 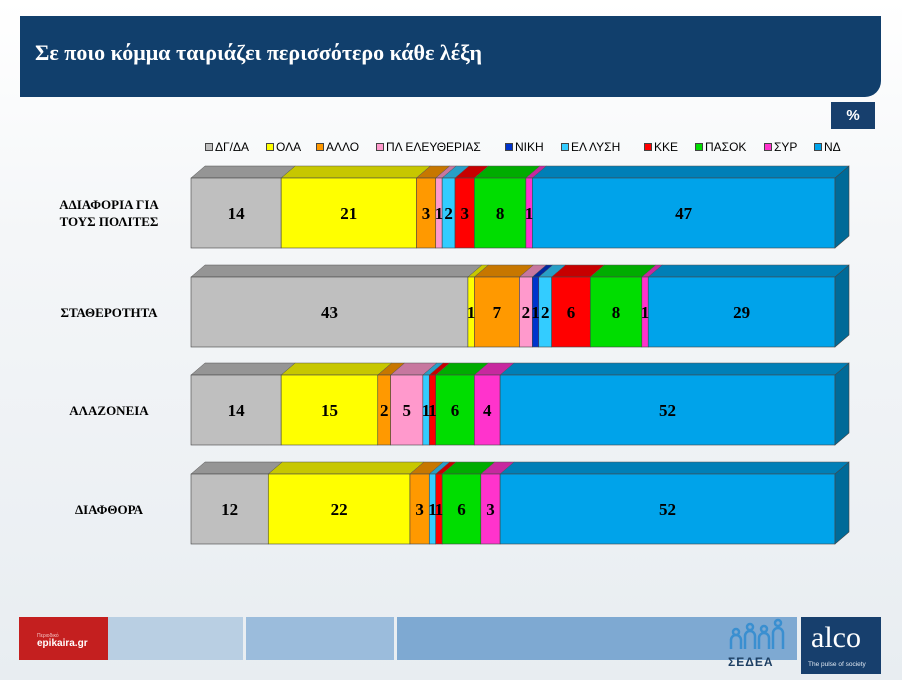 I want to click on legend-label: ΑΛΛΟ, so click(x=343, y=147).